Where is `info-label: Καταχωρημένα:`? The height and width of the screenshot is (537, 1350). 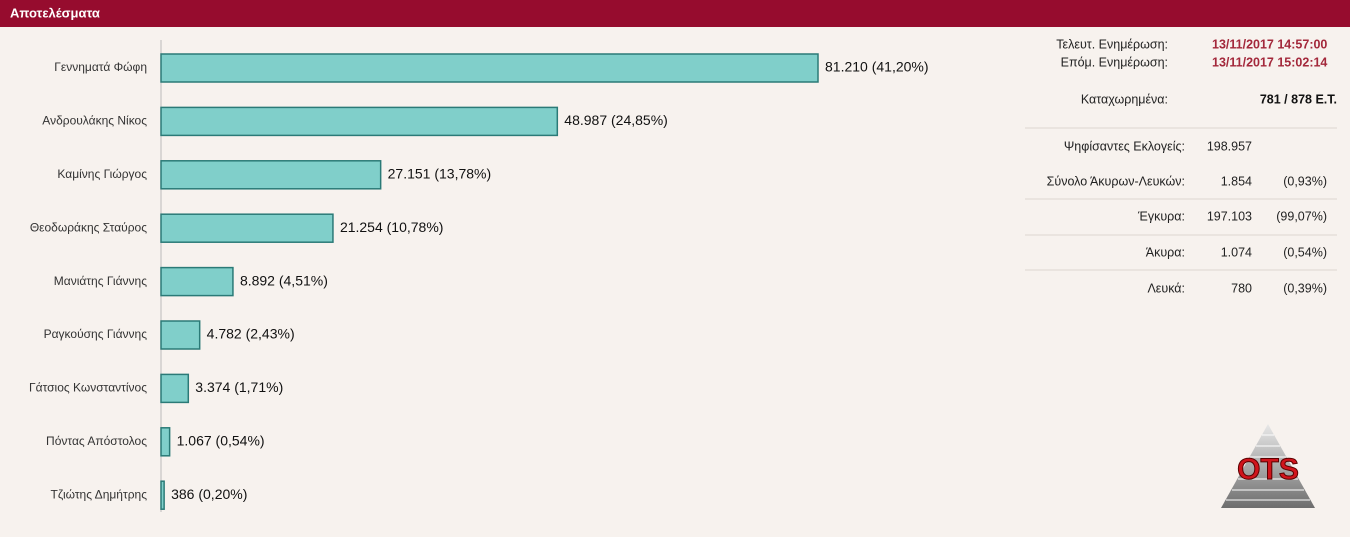 info-label: Καταχωρημένα: is located at coordinates (1124, 99).